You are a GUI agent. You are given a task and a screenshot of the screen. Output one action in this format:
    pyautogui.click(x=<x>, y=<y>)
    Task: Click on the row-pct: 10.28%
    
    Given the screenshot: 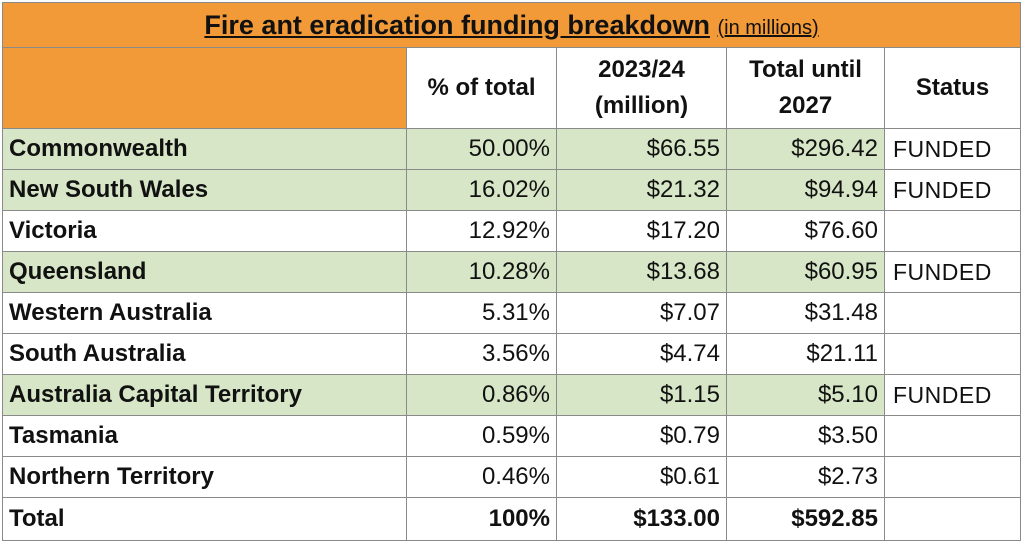 What is the action you would take?
    pyautogui.click(x=481, y=272)
    